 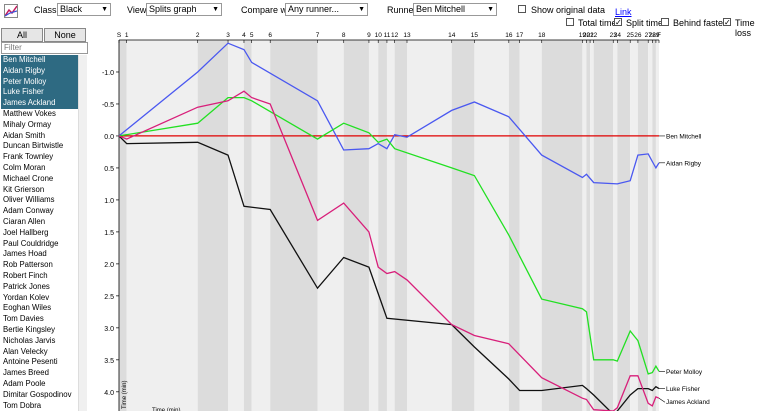 What do you see at coordinates (522, 9) in the screenshot?
I see `show-original-checkbox` at bounding box center [522, 9].